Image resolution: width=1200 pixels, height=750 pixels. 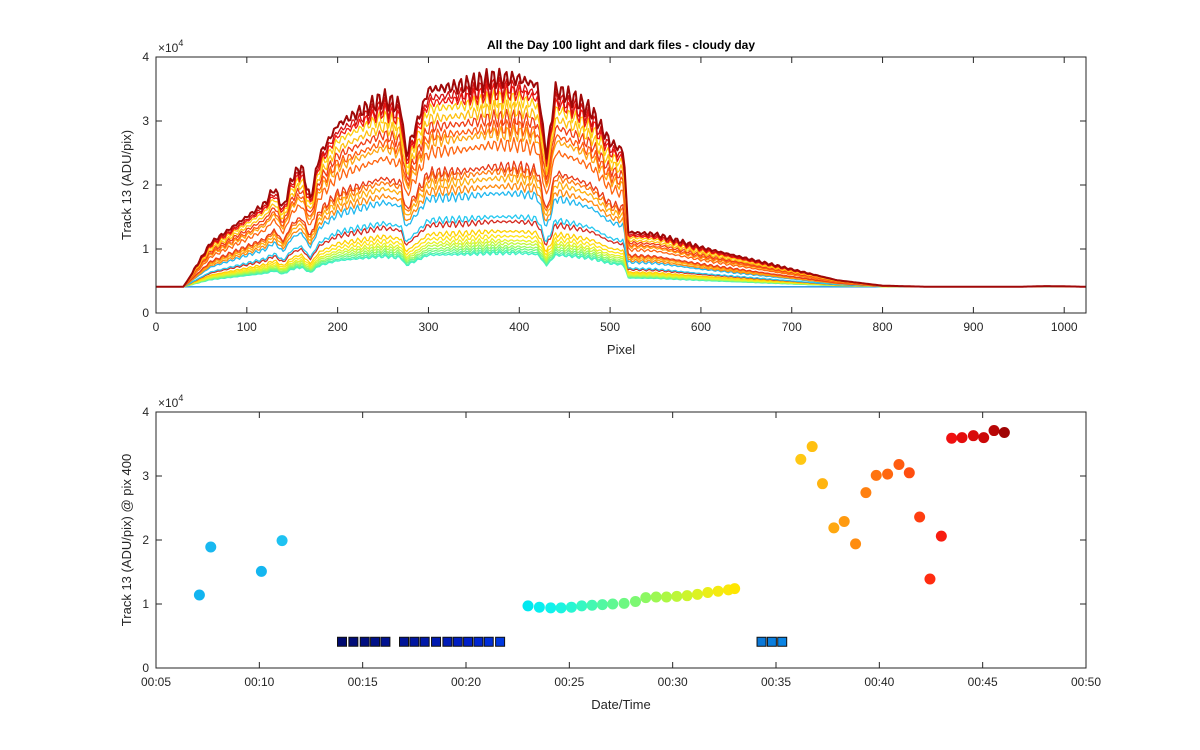 What do you see at coordinates (1064, 327) in the screenshot?
I see `top-x-tick-label: 1000` at bounding box center [1064, 327].